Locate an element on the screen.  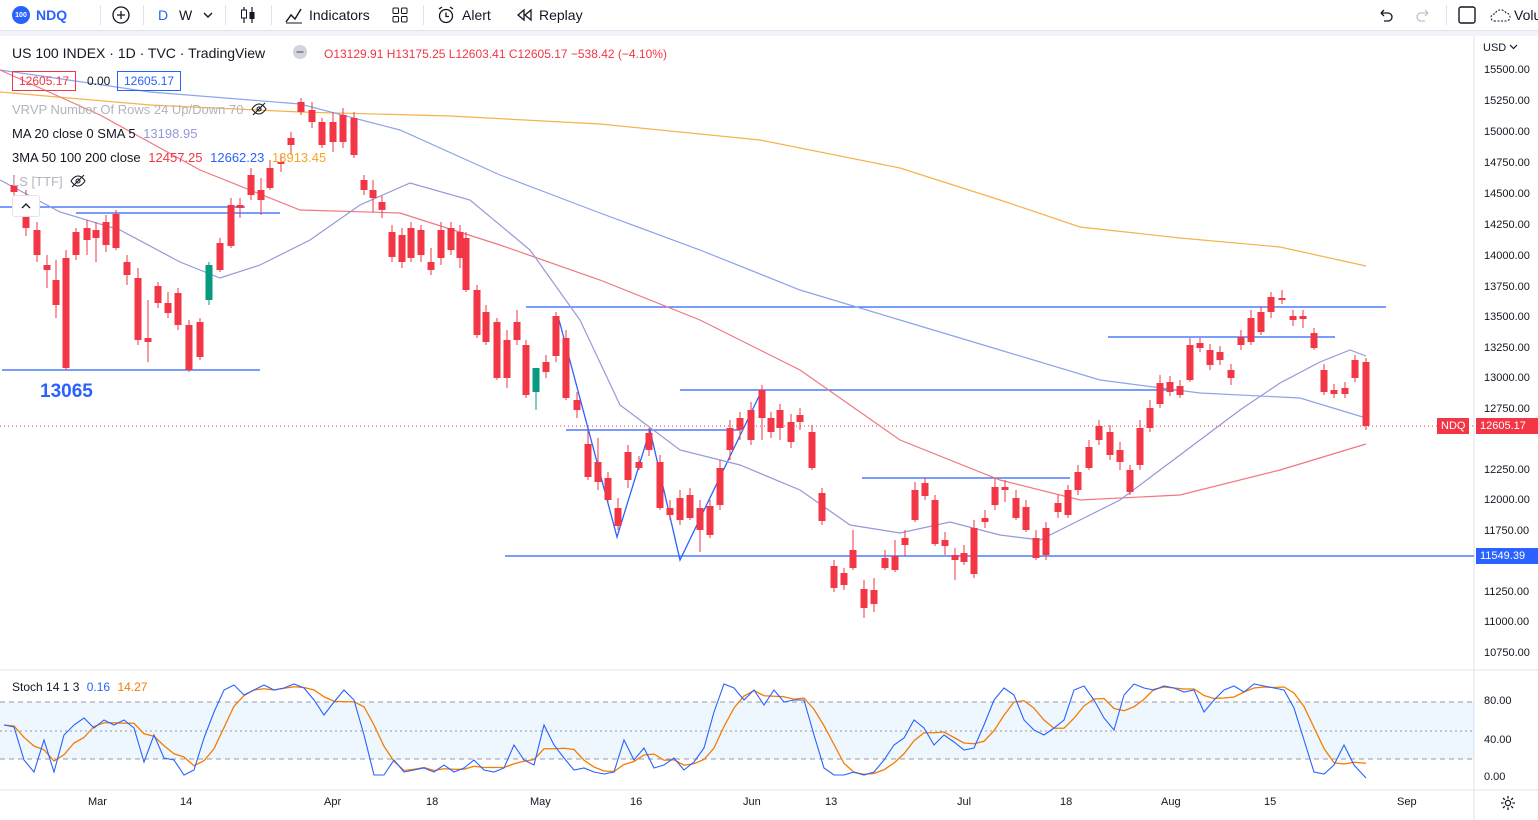
currency-selector: USD is located at coordinates (1500, 48).